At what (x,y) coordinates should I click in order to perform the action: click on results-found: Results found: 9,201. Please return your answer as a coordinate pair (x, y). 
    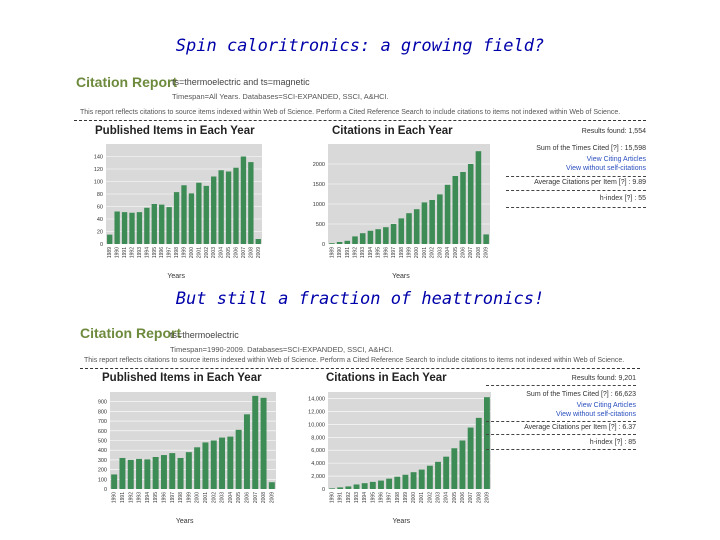
    Looking at the image, I should click on (603, 378).